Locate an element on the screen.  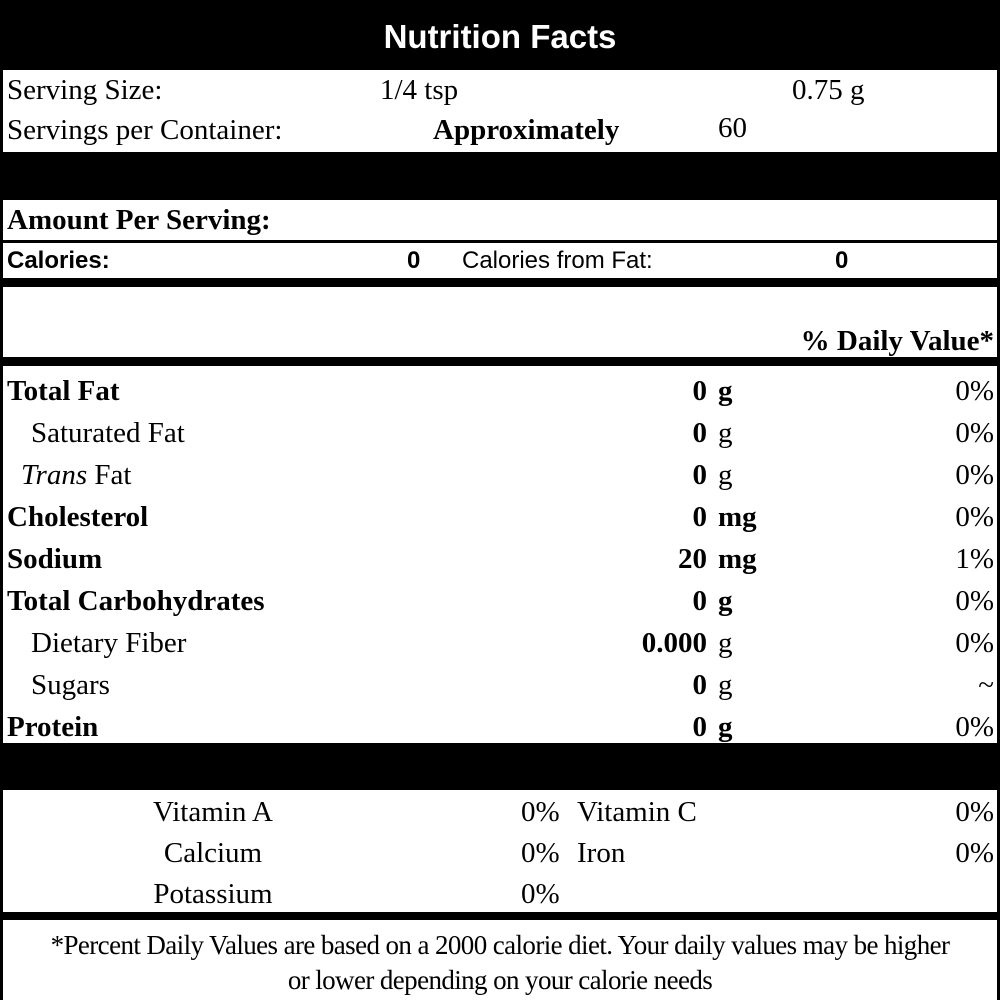
nutrient-row: Cholesterol 0 mg 0% is located at coordinates (500, 518).